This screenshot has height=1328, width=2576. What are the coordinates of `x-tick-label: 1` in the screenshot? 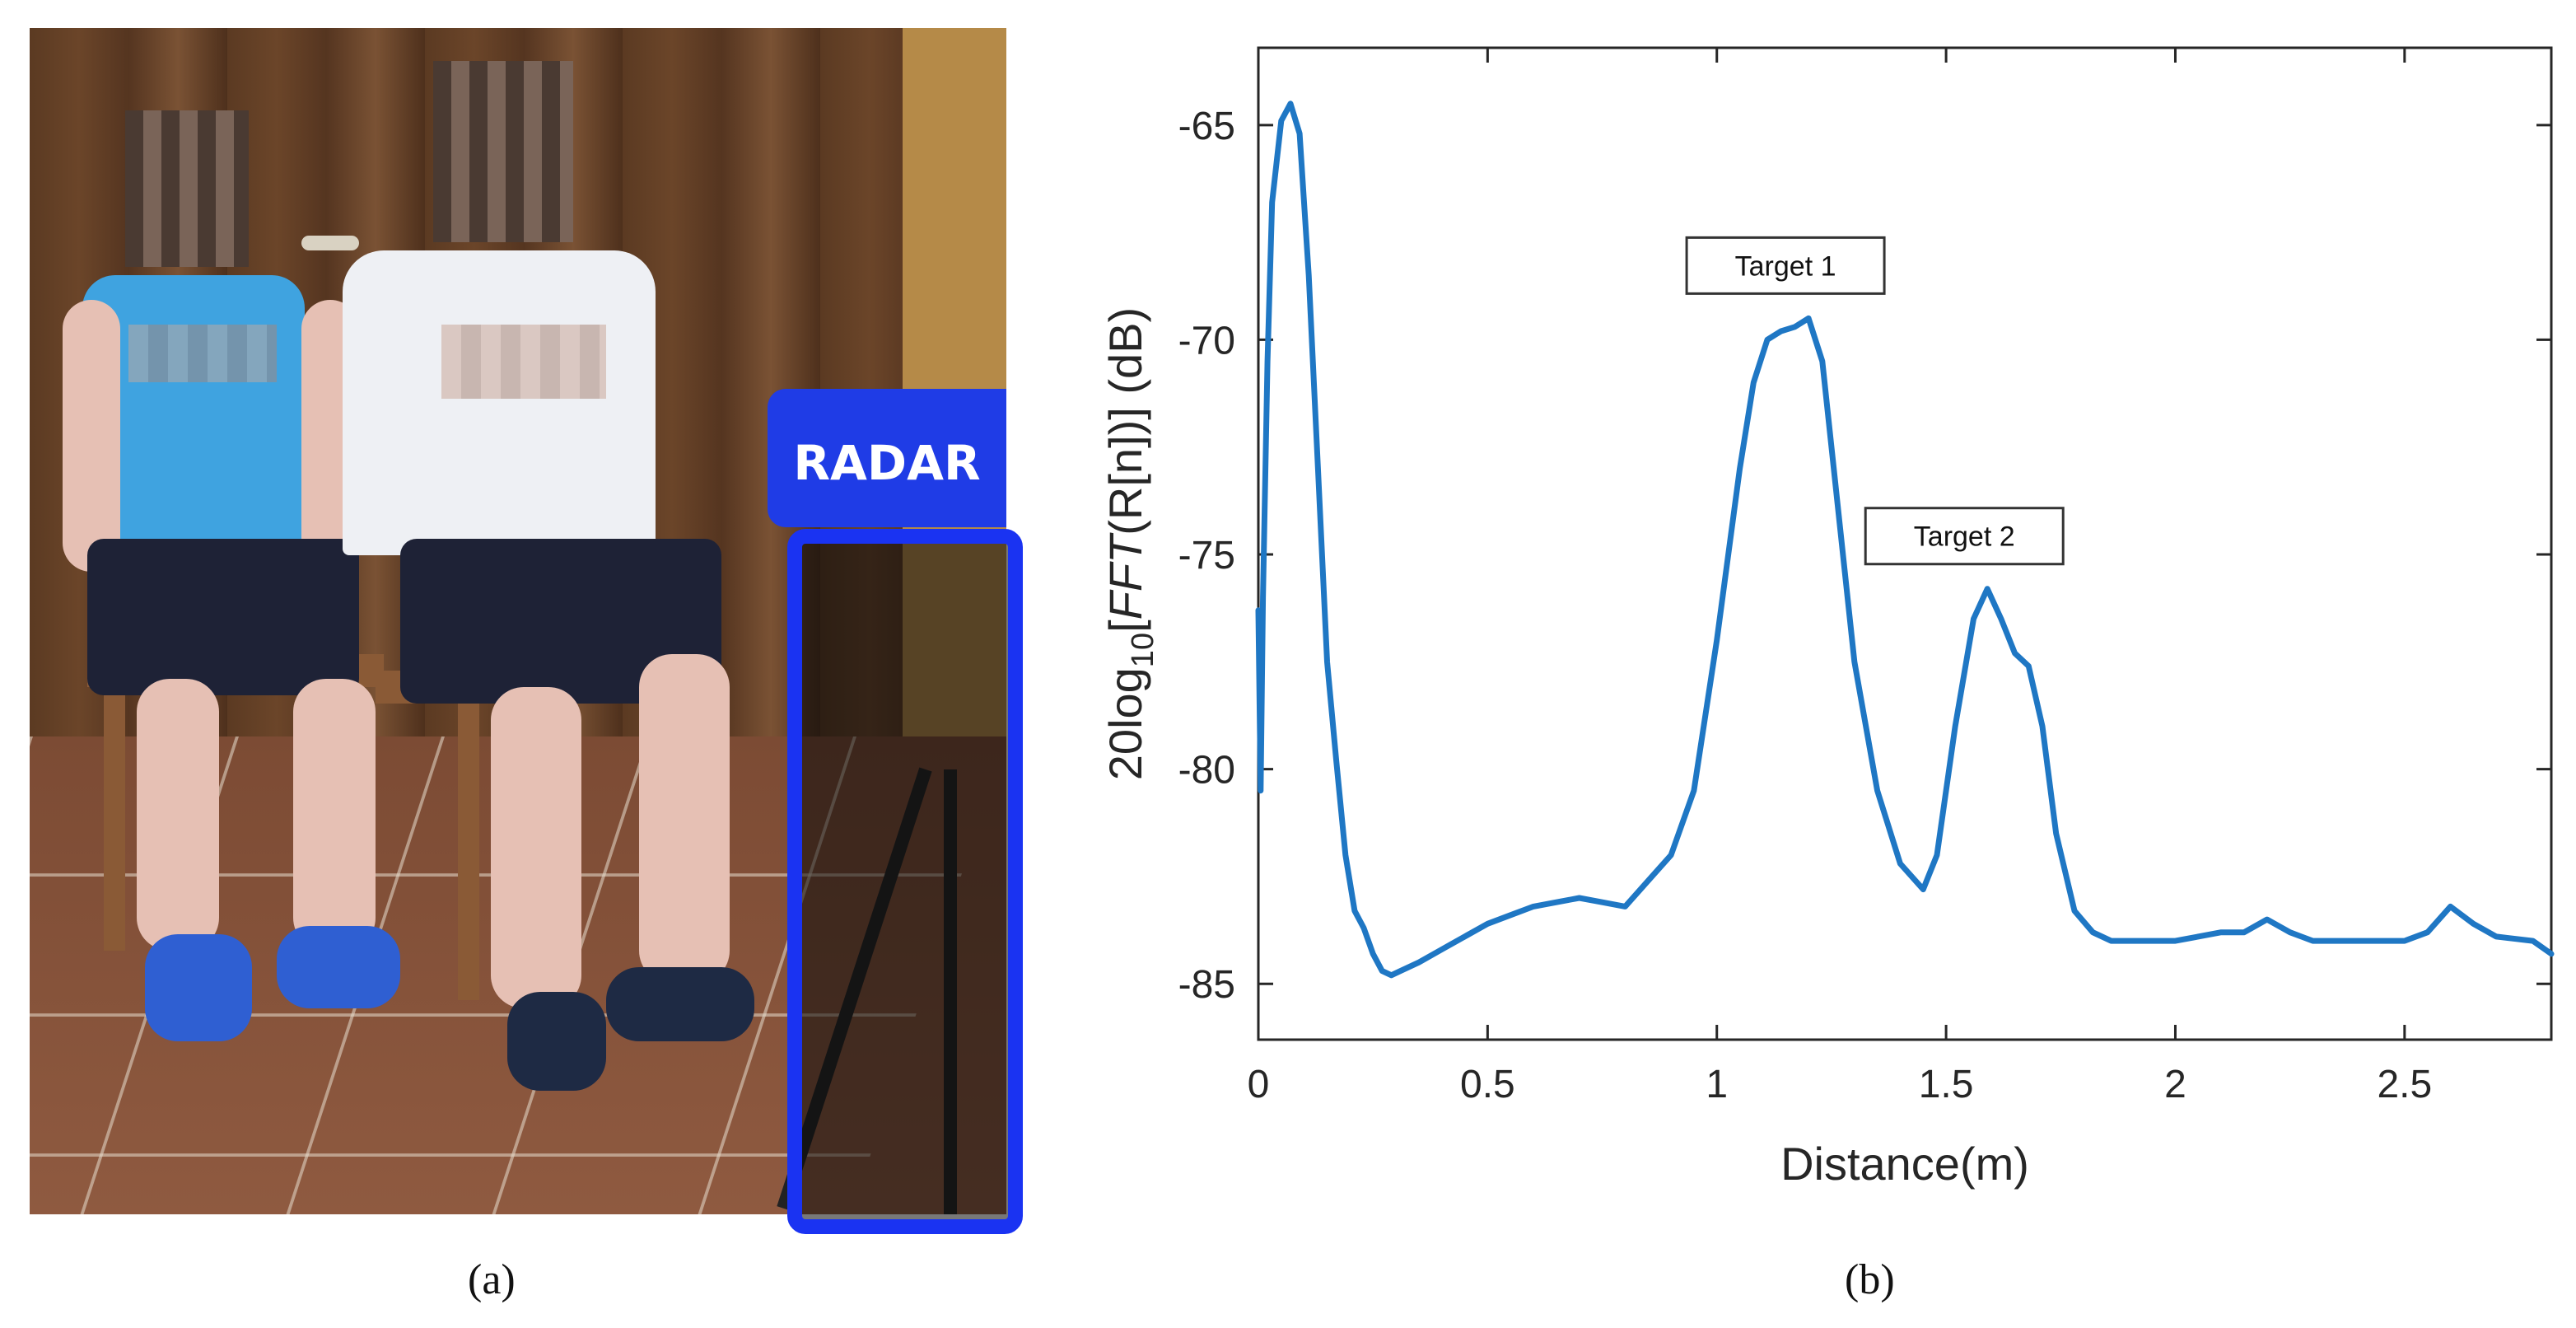 It's located at (1717, 1084).